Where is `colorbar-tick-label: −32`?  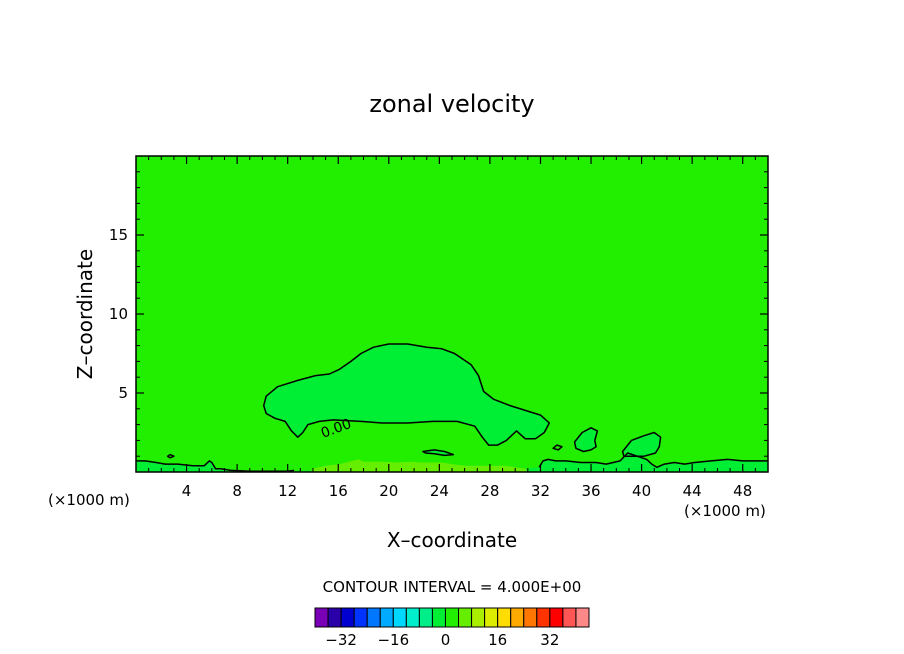
colorbar-tick-label: −32 is located at coordinates (341, 640).